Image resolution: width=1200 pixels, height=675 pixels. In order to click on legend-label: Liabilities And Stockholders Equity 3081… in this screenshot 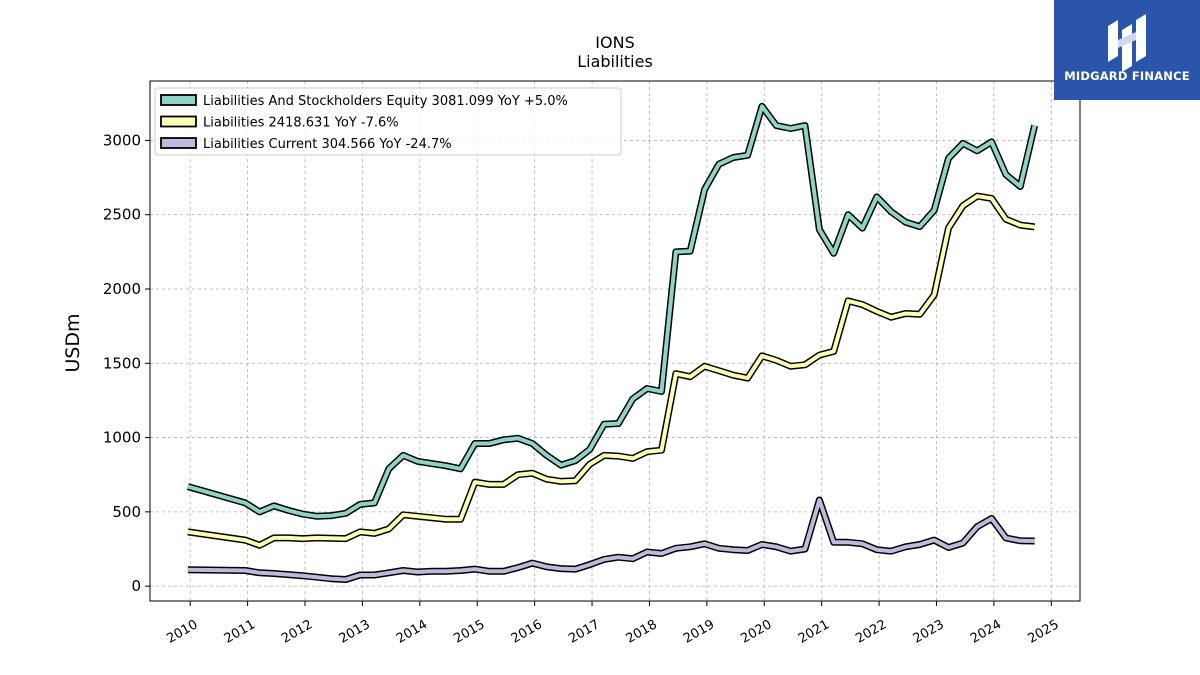, I will do `click(385, 101)`.